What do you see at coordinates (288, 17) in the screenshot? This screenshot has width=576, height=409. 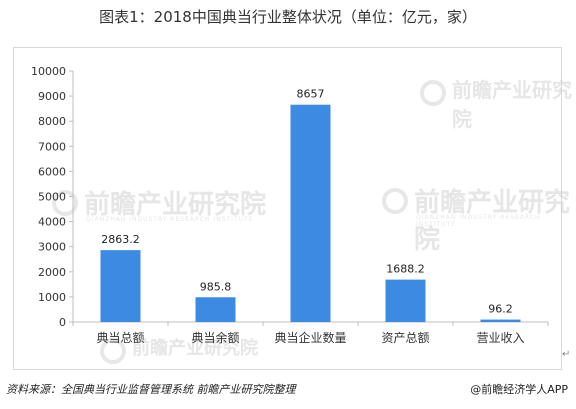 I see `chart-title: 图表1：2018中国典当行业整体状况（单位：亿元，家）` at bounding box center [288, 17].